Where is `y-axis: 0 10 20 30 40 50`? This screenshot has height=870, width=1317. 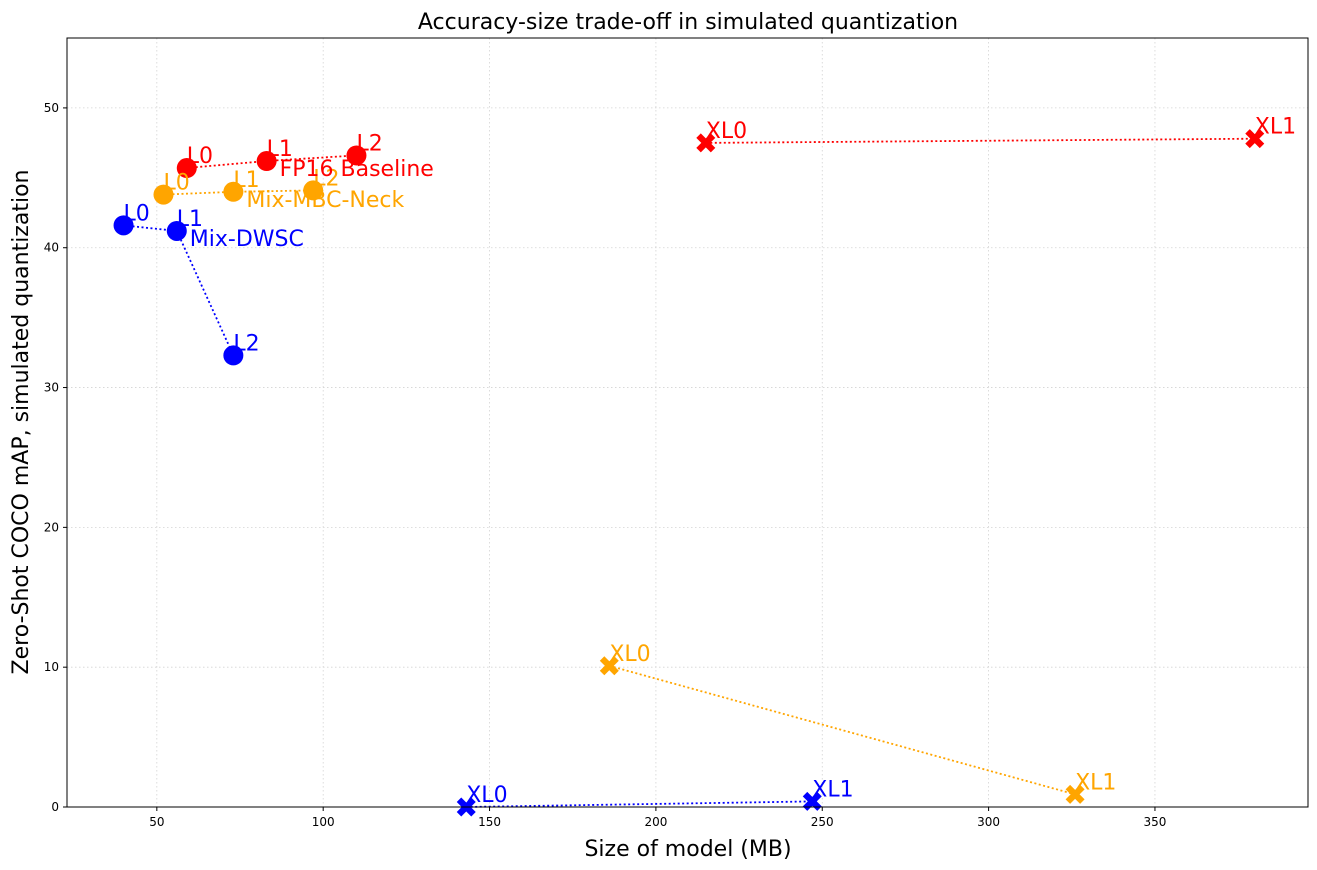
y-axis: 0 10 20 30 40 50 is located at coordinates (55, 457).